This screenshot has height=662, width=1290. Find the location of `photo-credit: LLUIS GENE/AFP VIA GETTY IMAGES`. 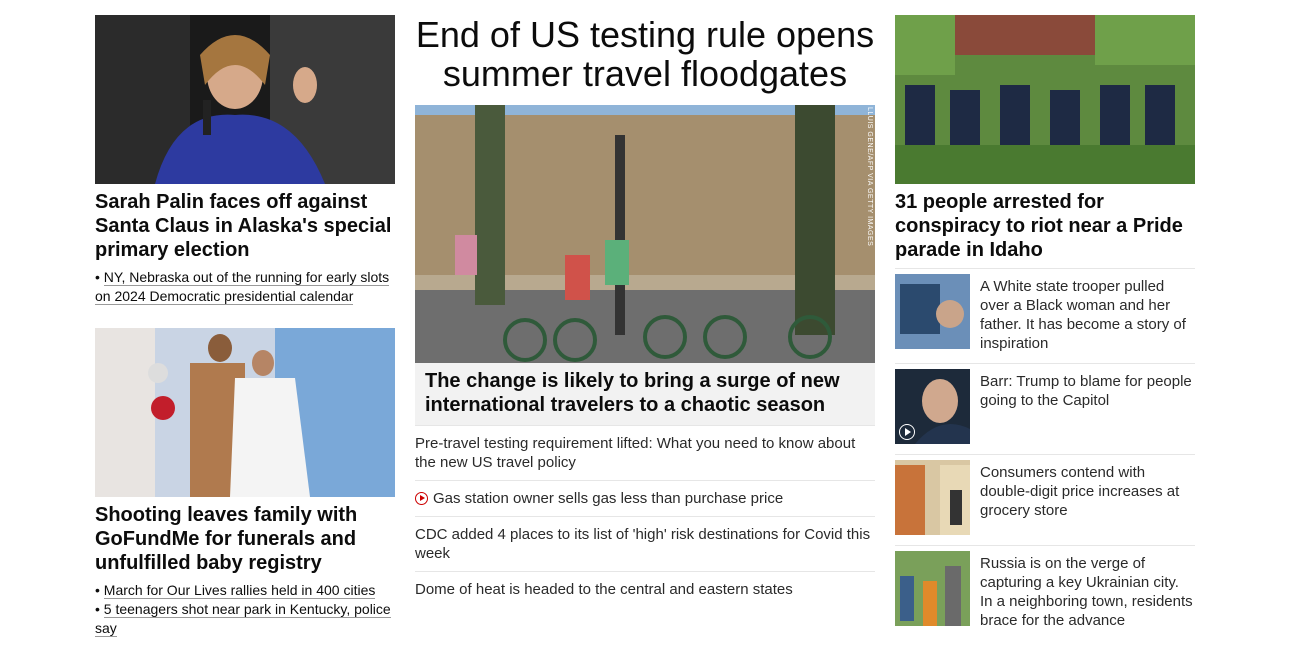

photo-credit: LLUIS GENE/AFP VIA GETTY IMAGES is located at coordinates (869, 177).